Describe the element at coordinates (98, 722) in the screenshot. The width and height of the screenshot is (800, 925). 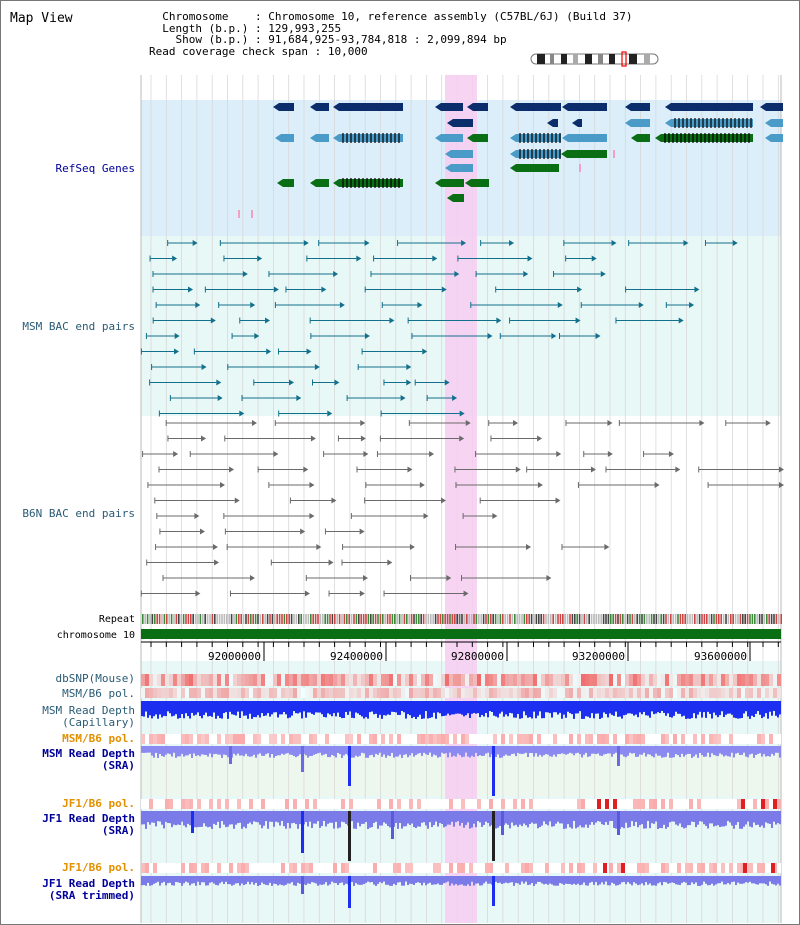
I see `track-label-msm-cap-2: (Capillary)` at that location.